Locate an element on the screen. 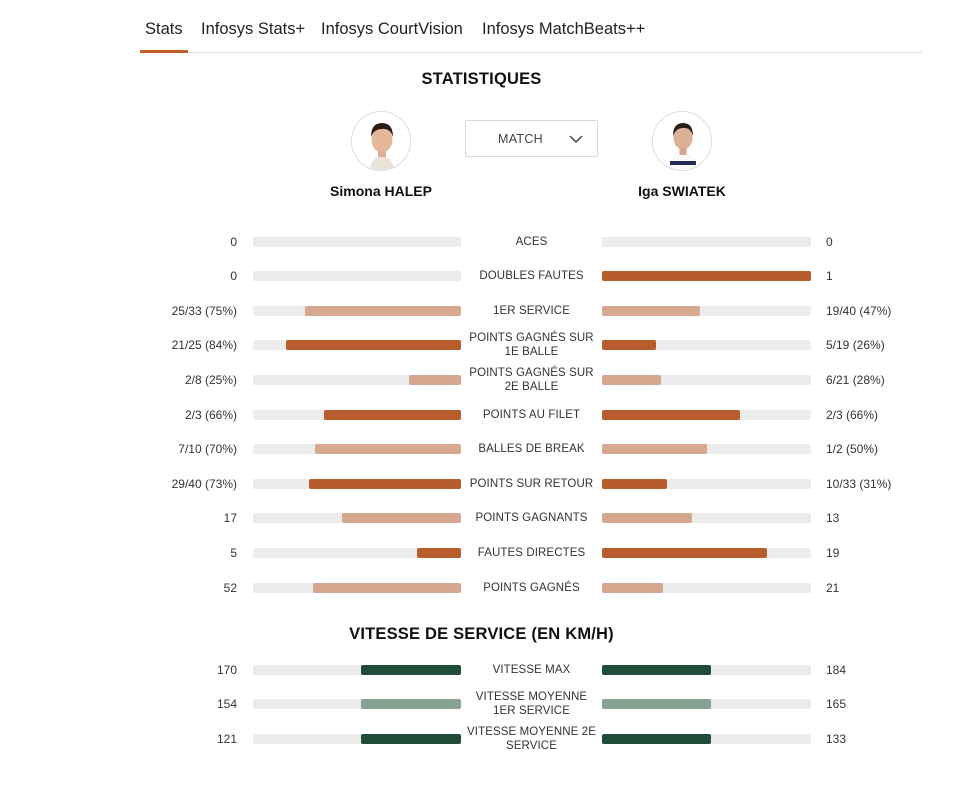 The image size is (963, 800). stat-label: POINTS GAGNÉS is located at coordinates (531, 587).